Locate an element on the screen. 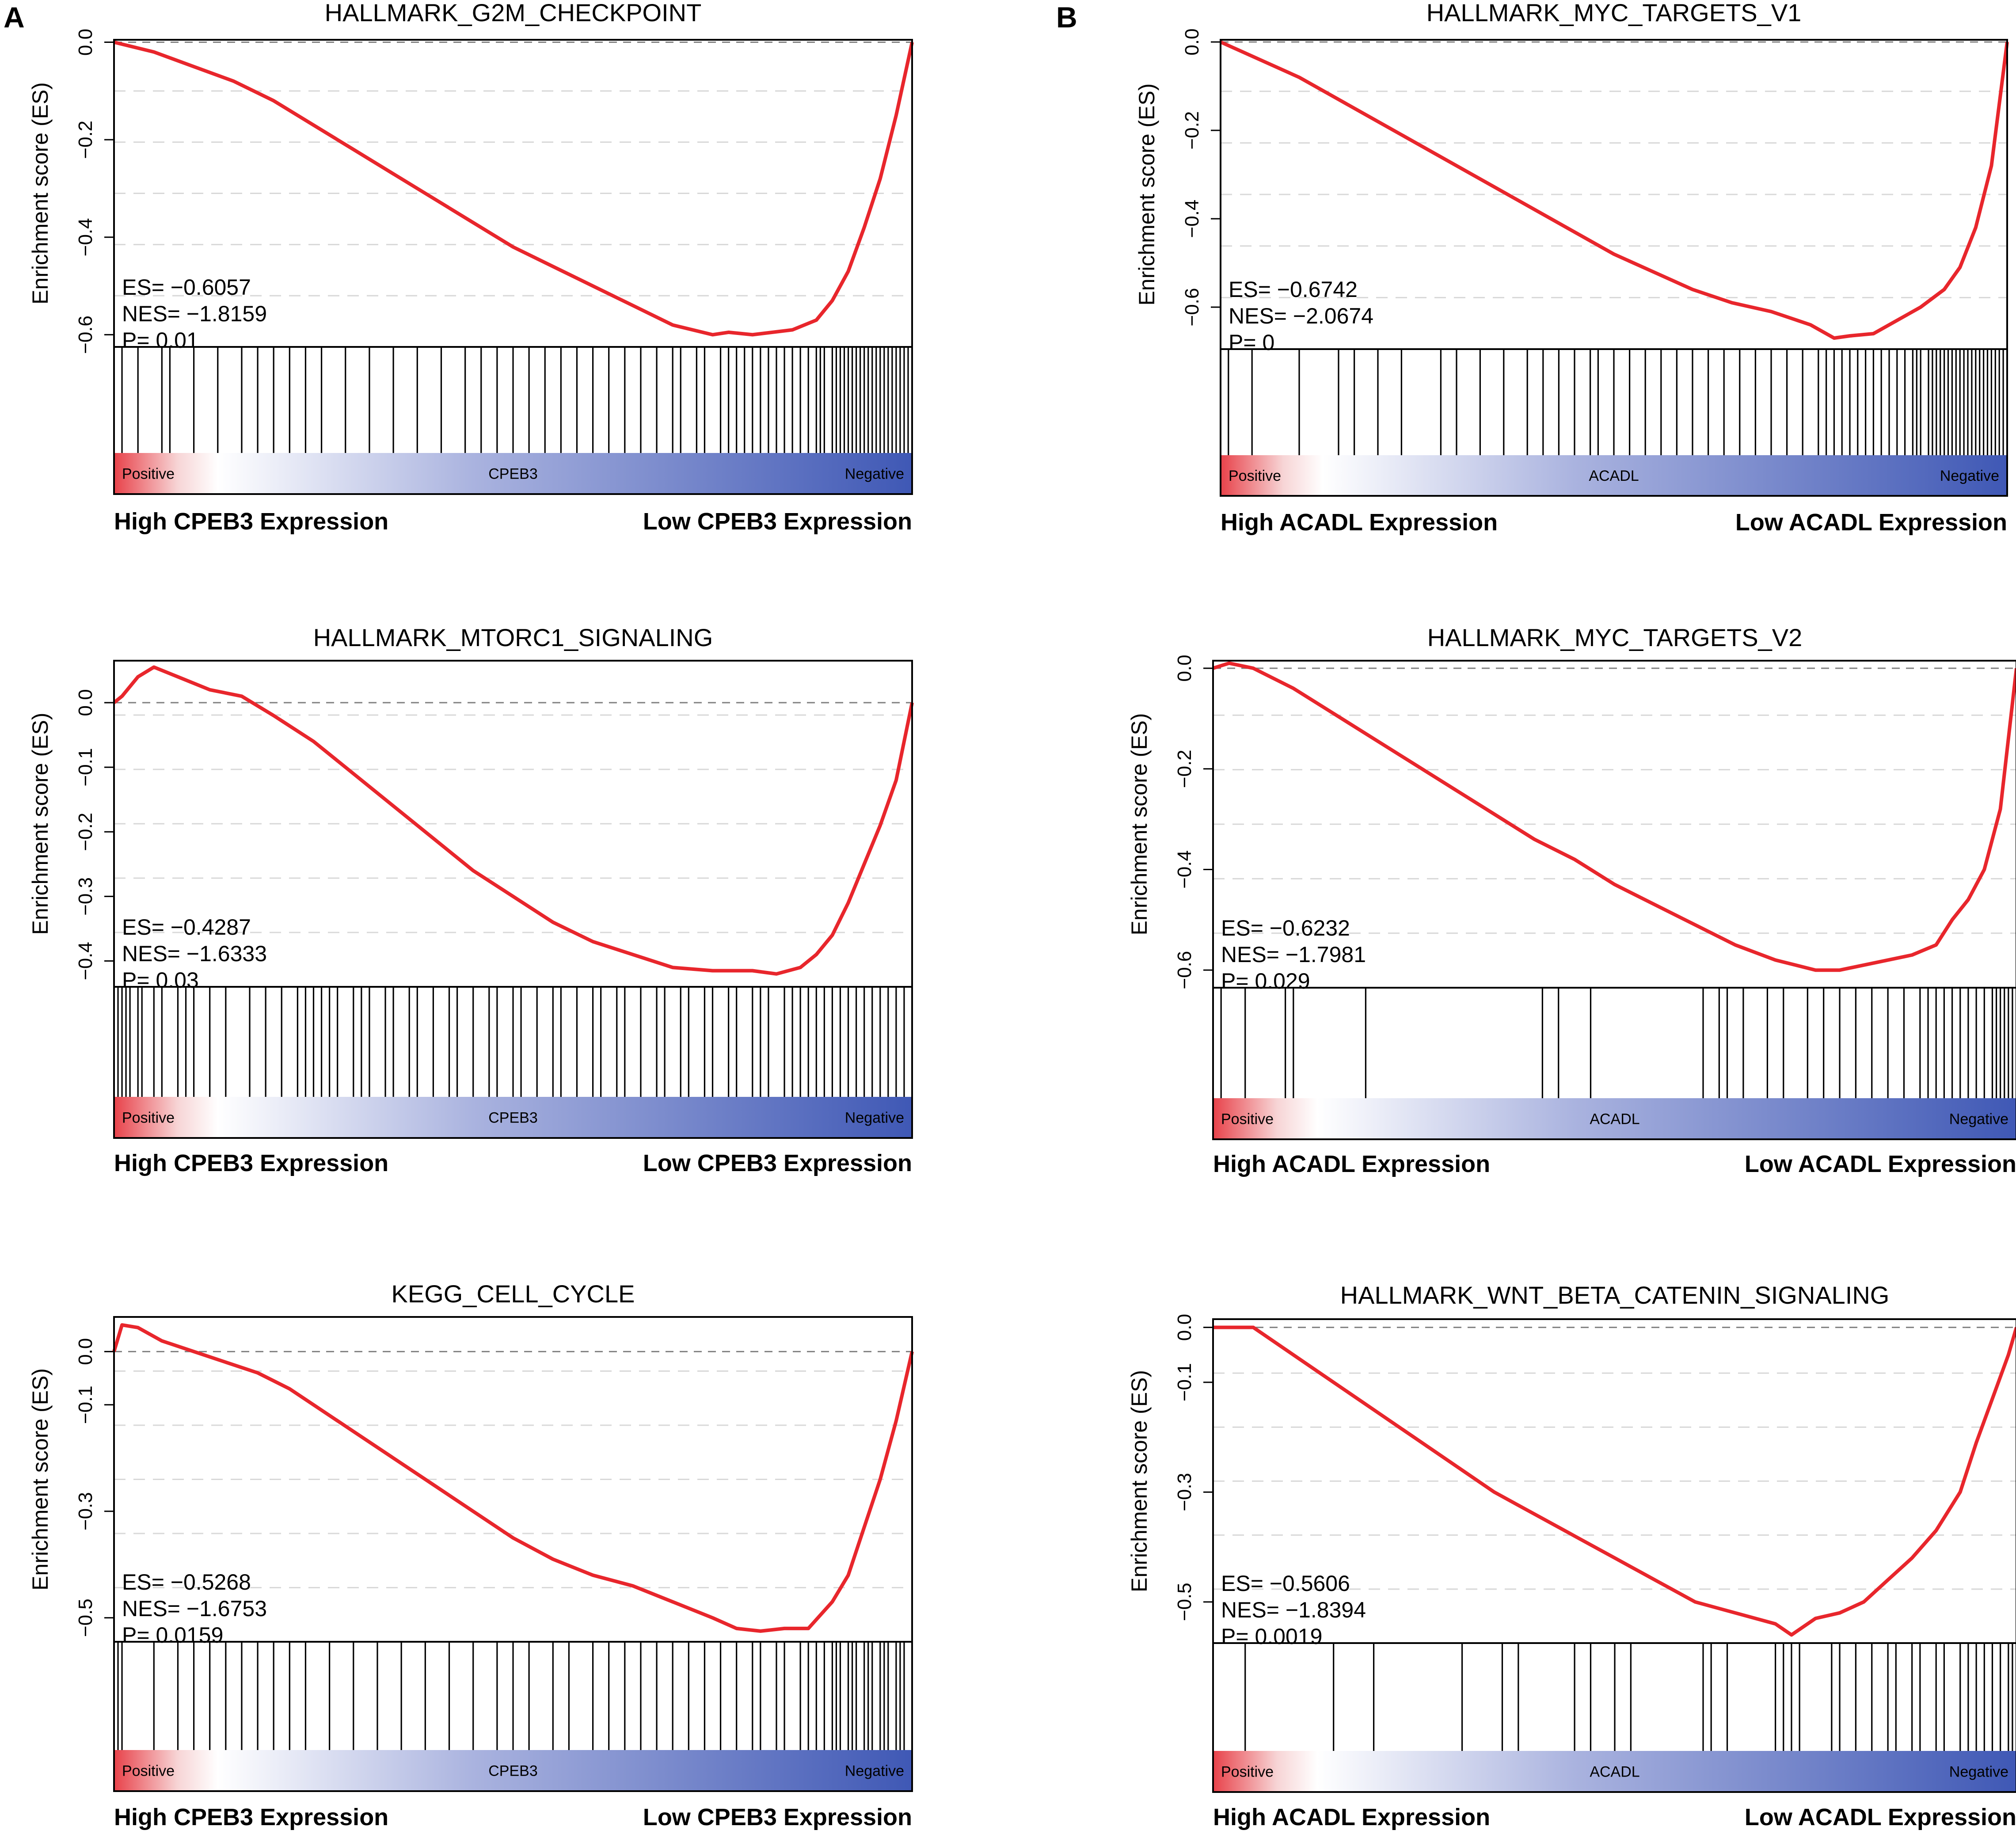 This screenshot has height=1834, width=2016. nes-value: NES= −1.6753 is located at coordinates (195, 1608).